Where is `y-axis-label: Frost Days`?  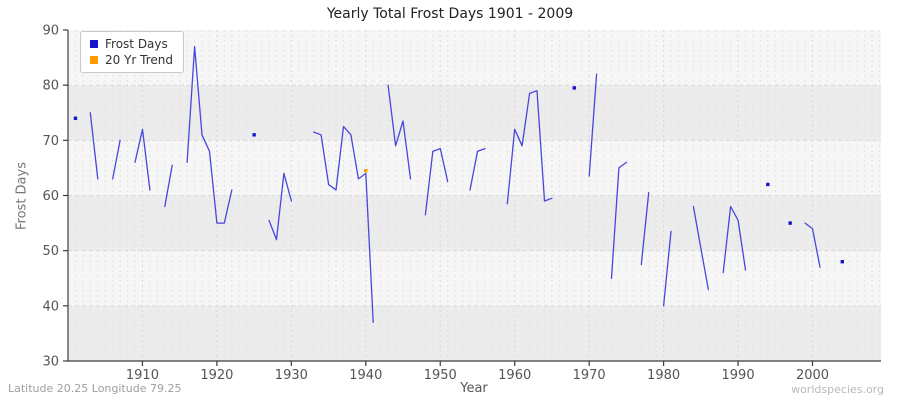 y-axis-label: Frost Days is located at coordinates (22, 196).